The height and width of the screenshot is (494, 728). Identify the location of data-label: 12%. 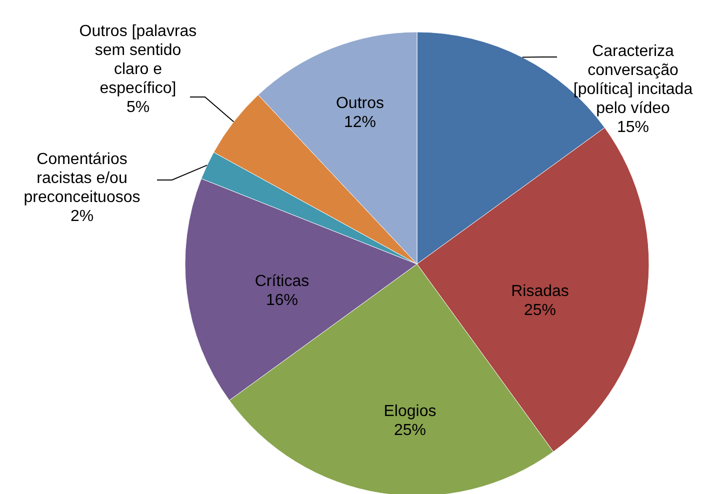
(360, 122).